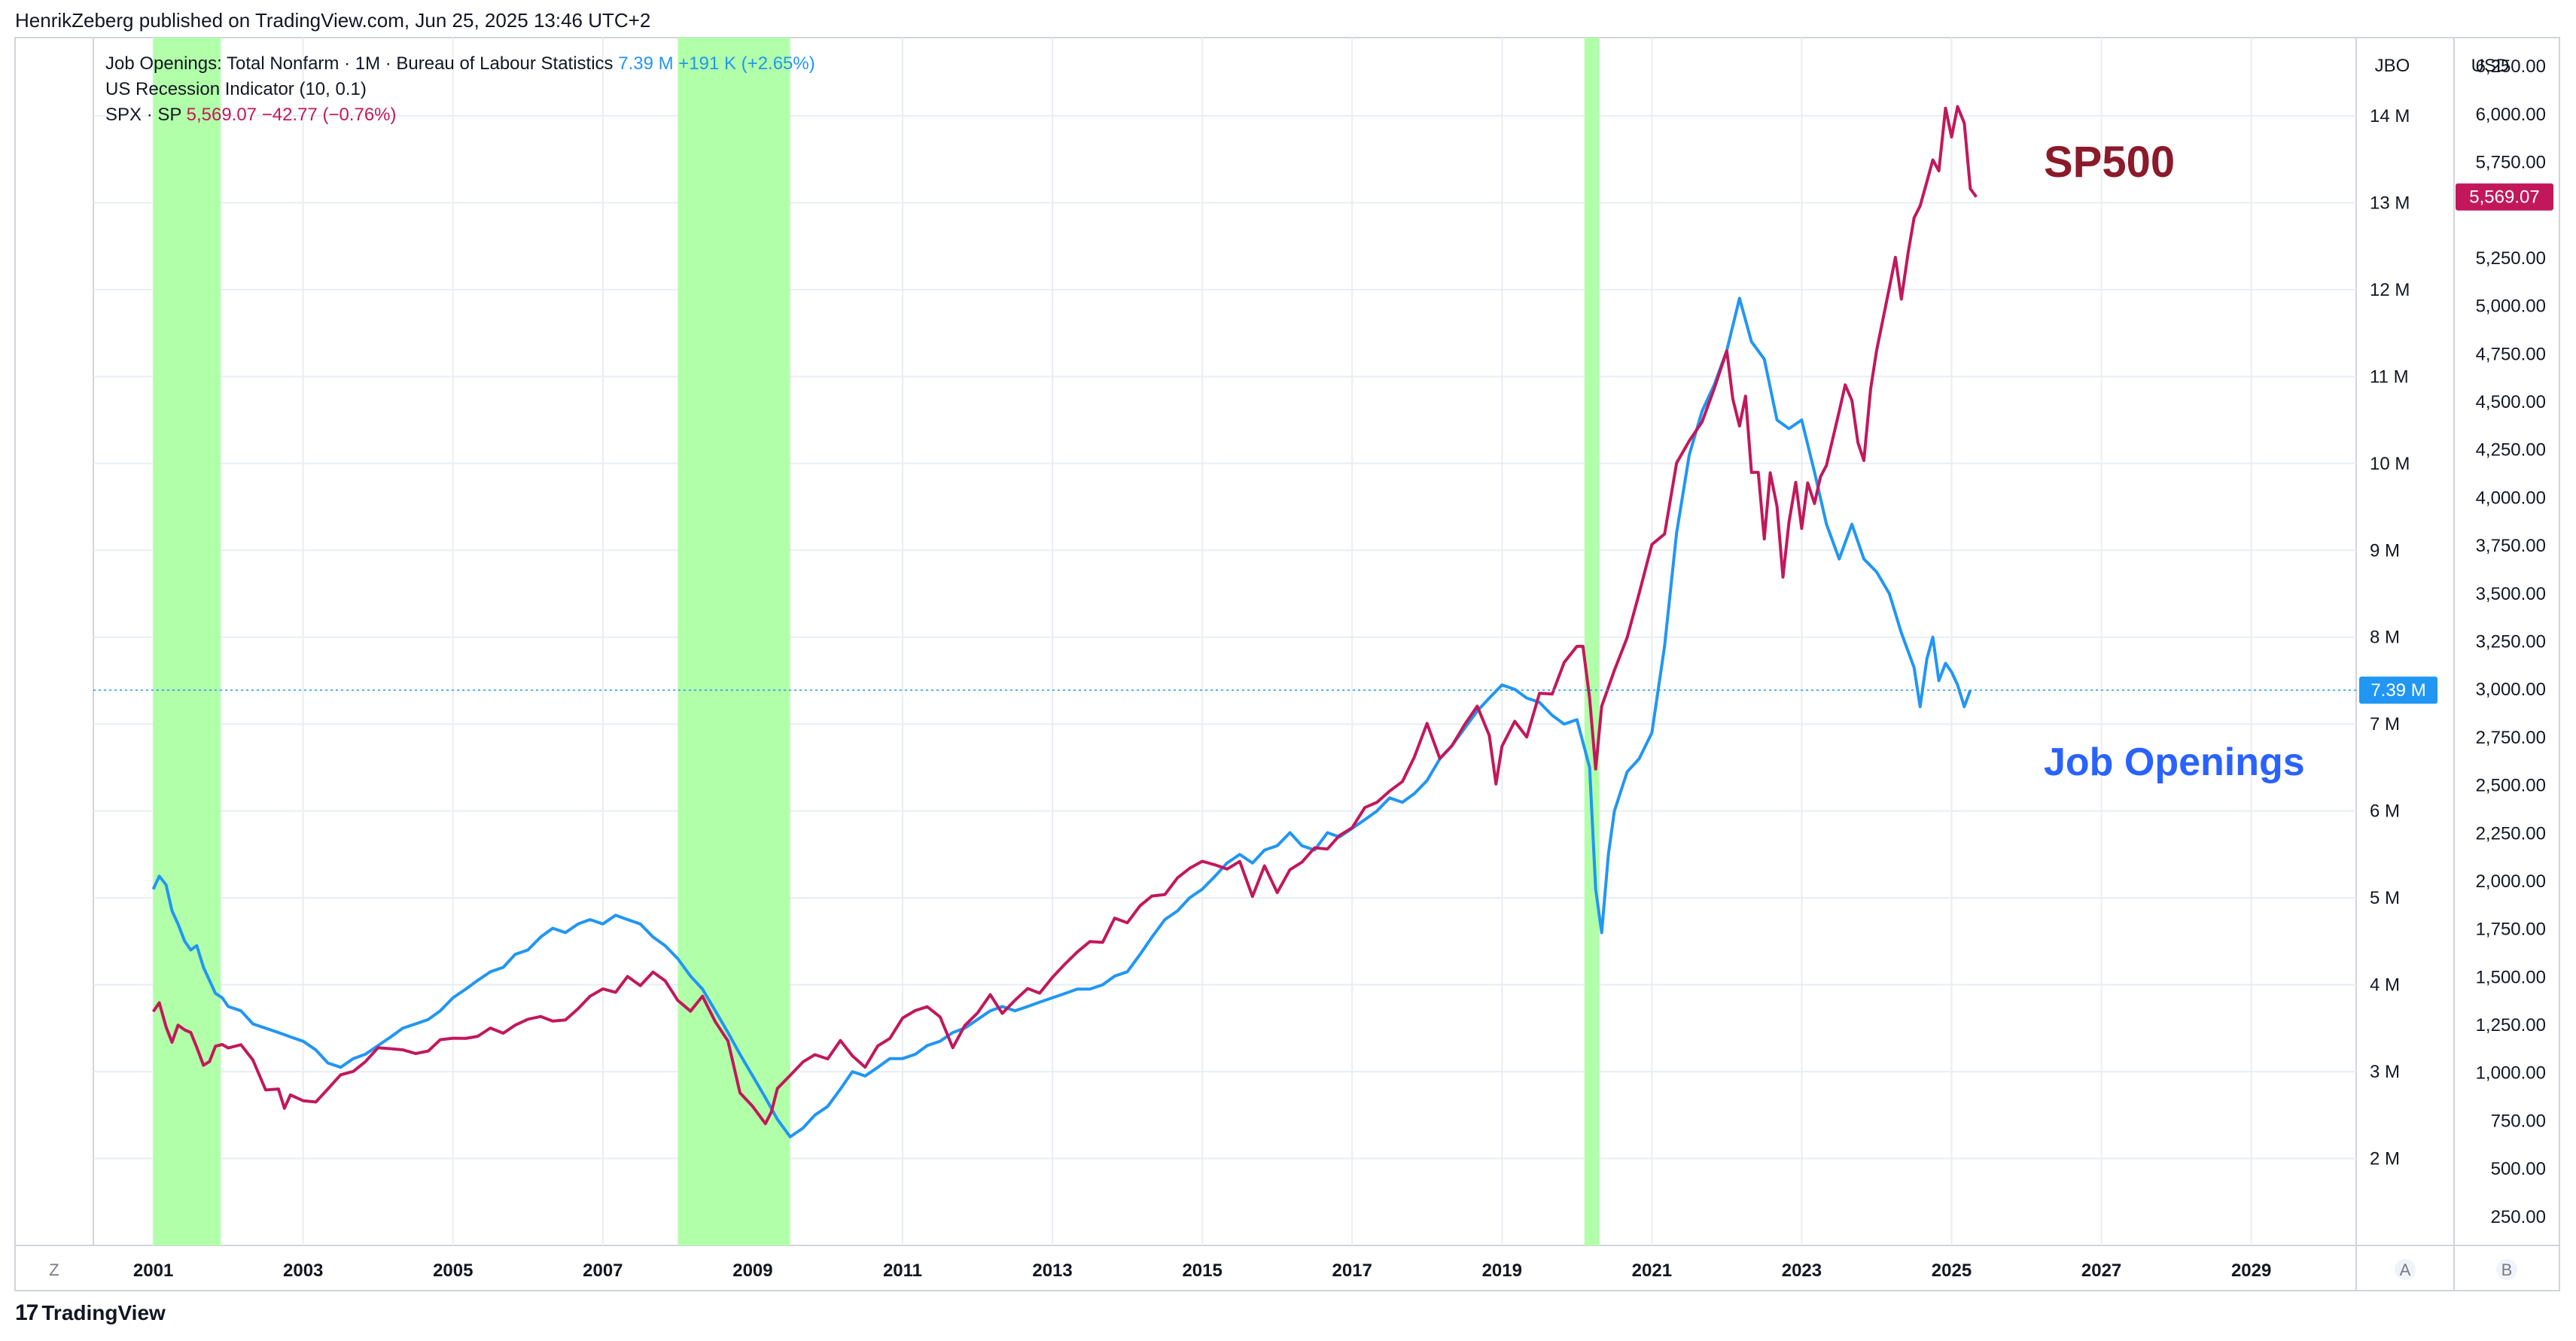 The width and height of the screenshot is (2576, 1341). What do you see at coordinates (2385, 638) in the screenshot?
I see `jbo-tick-label: 8 M` at bounding box center [2385, 638].